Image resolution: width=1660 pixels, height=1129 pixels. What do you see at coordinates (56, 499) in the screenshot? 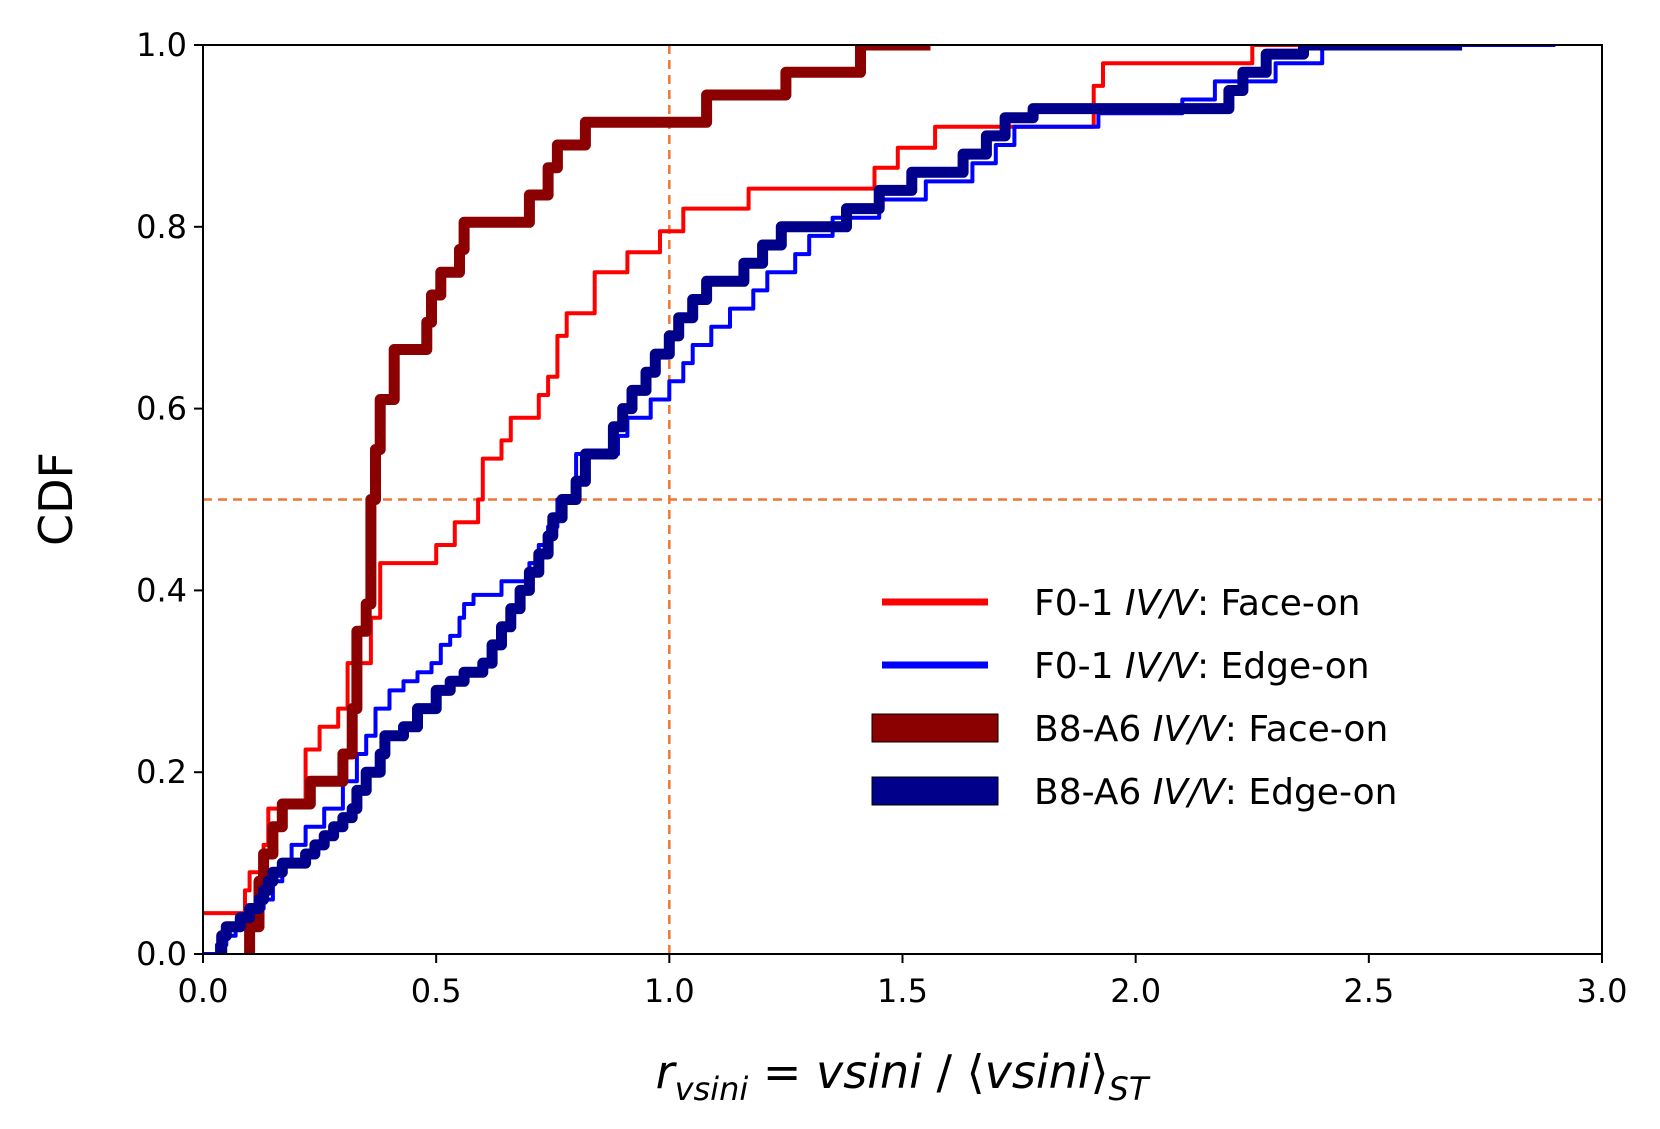
I see `y-axis-label: CDF` at bounding box center [56, 499].